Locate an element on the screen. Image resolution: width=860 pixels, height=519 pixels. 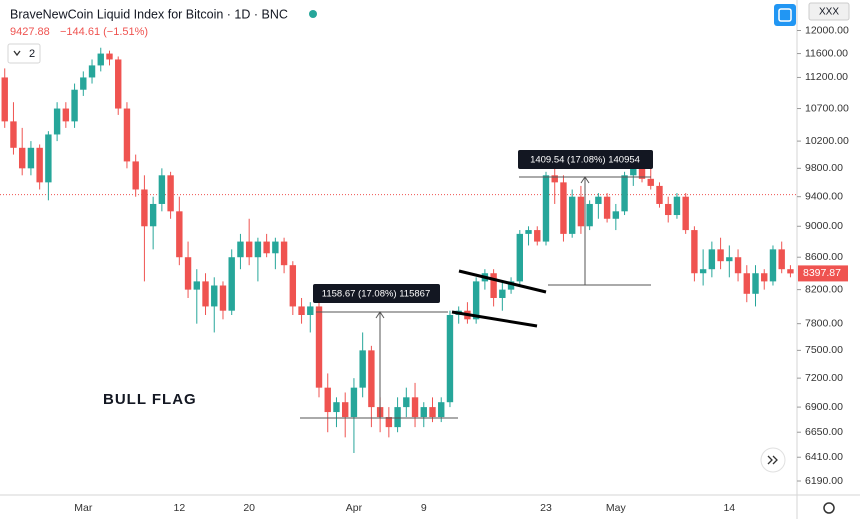
y-tick-label: 9800.00 is located at coordinates (824, 168).